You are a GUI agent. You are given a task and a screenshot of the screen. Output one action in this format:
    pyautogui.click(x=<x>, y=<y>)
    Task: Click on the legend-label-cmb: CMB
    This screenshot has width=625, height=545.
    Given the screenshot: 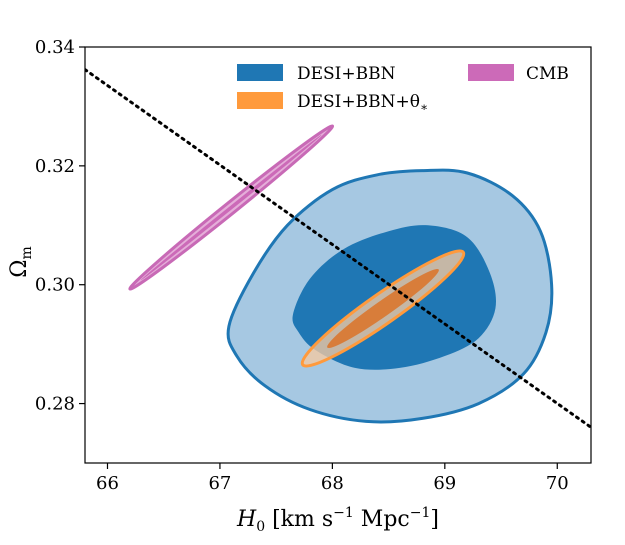 What is the action you would take?
    pyautogui.click(x=547, y=74)
    